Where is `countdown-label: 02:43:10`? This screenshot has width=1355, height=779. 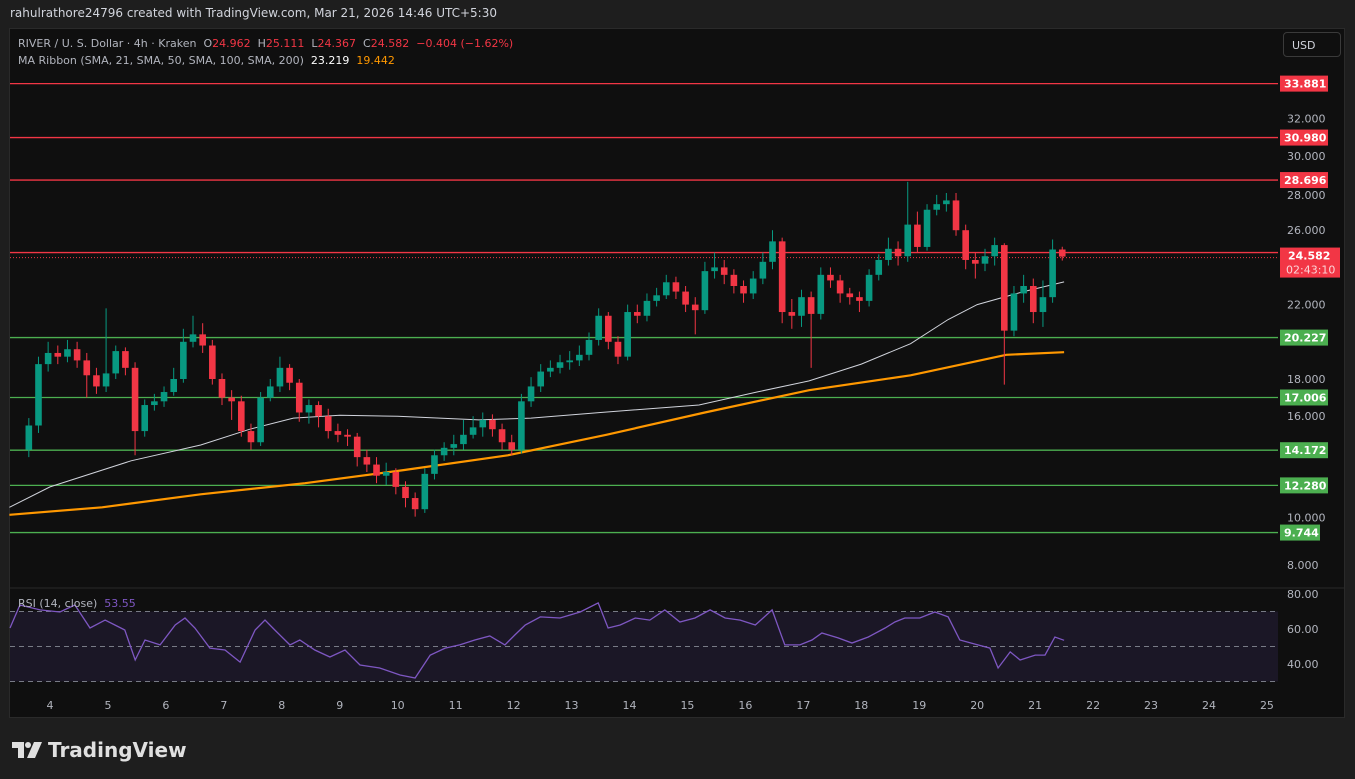 countdown-label: 02:43:10 is located at coordinates (1310, 270).